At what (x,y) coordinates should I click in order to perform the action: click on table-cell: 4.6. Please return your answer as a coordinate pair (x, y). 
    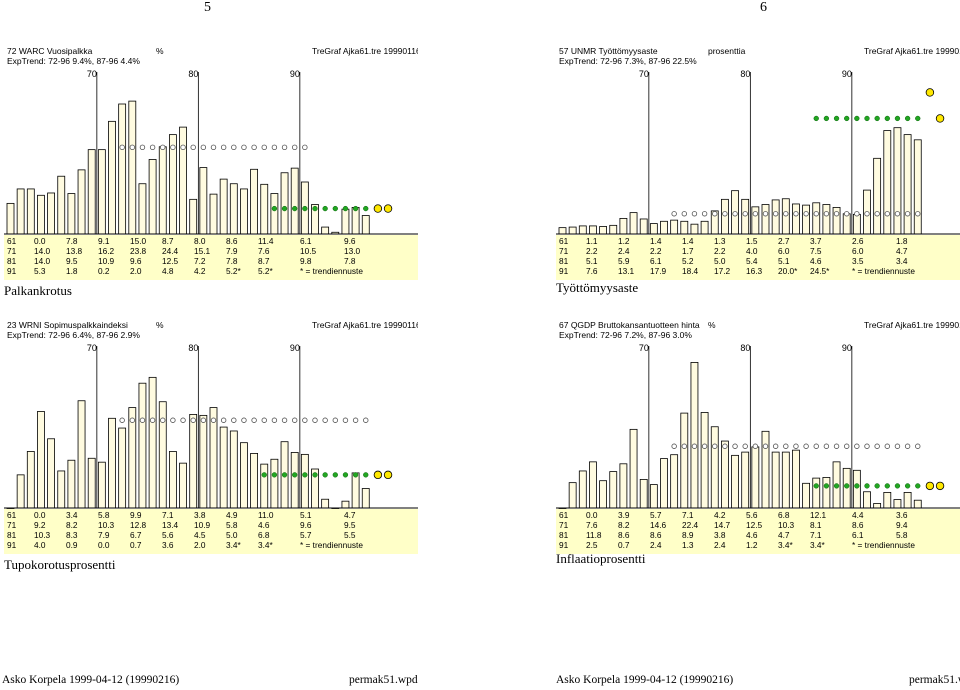
    Looking at the image, I should click on (264, 525).